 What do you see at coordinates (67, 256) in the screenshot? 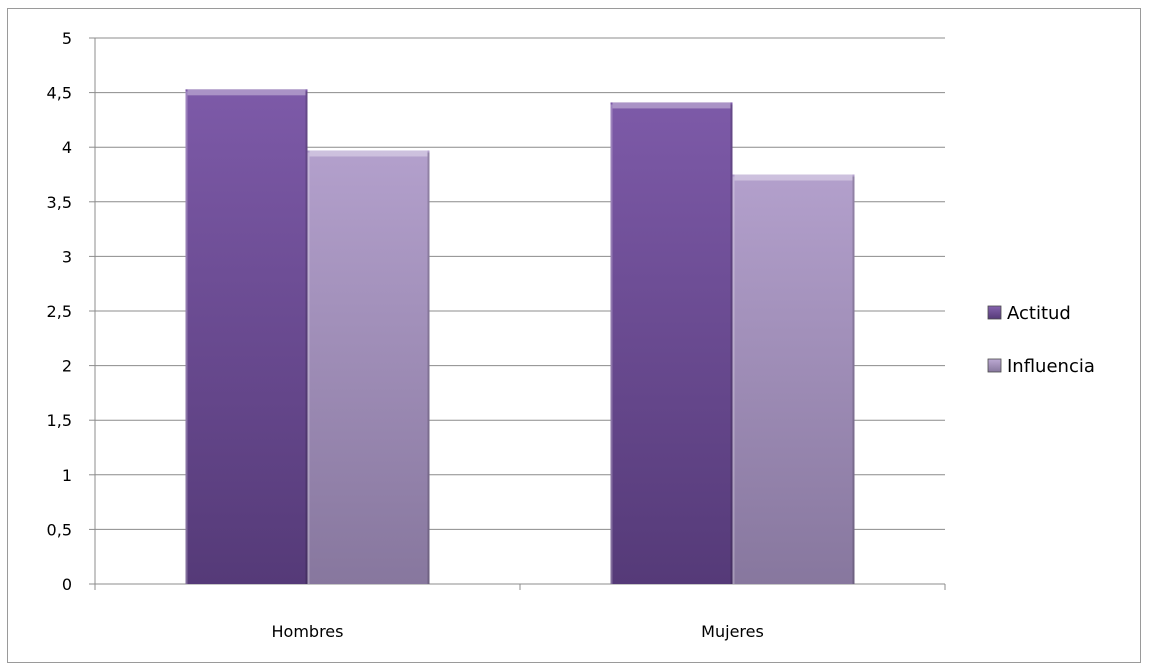
I see `y-tick-label: 3` at bounding box center [67, 256].